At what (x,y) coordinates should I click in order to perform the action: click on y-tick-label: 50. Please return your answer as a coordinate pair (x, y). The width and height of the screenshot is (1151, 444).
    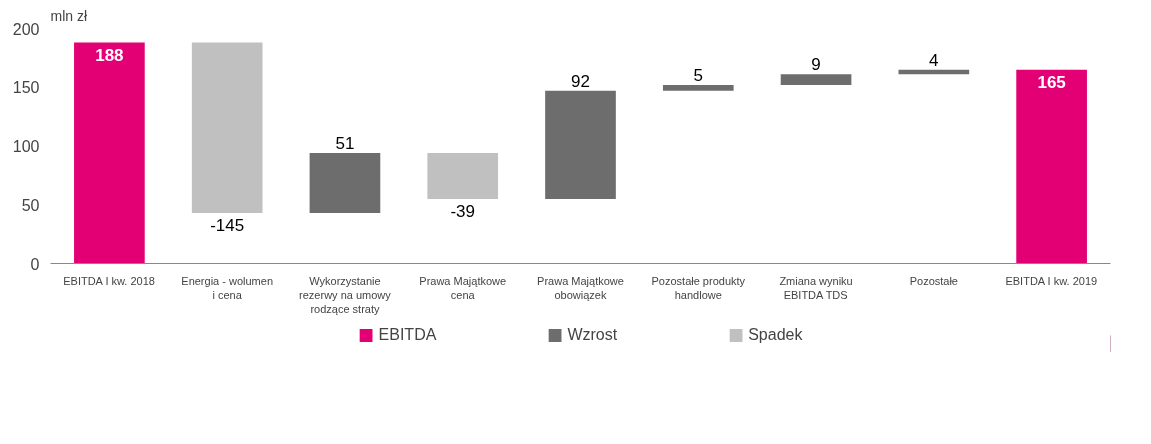
    Looking at the image, I should click on (30, 205).